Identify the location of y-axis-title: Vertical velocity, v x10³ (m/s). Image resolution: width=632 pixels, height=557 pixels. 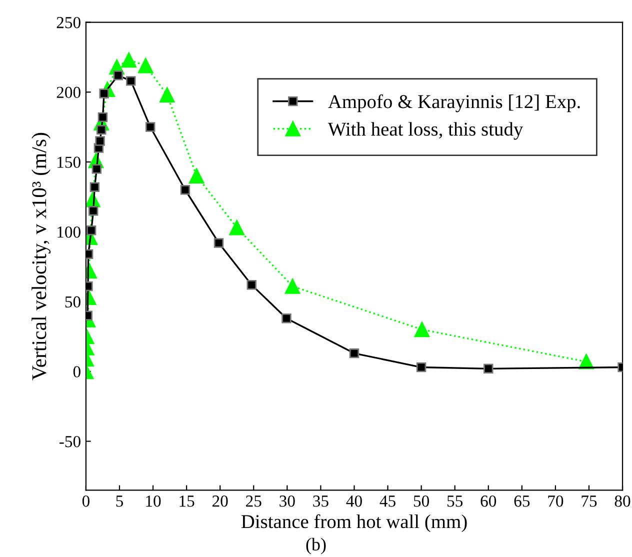
(41, 256).